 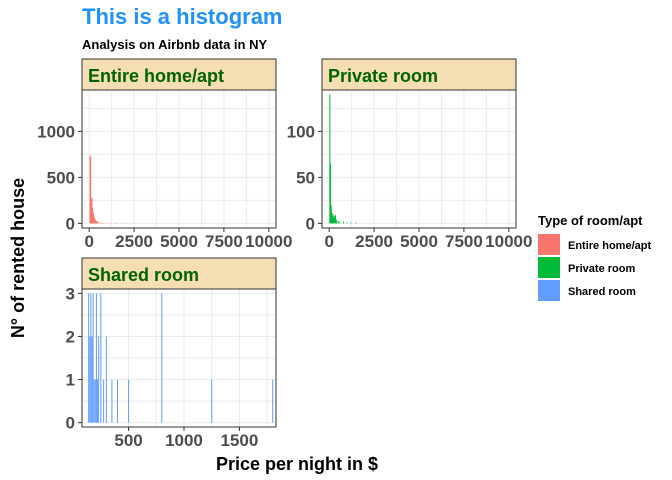 I want to click on x-tick-label: 500, so click(x=128, y=440).